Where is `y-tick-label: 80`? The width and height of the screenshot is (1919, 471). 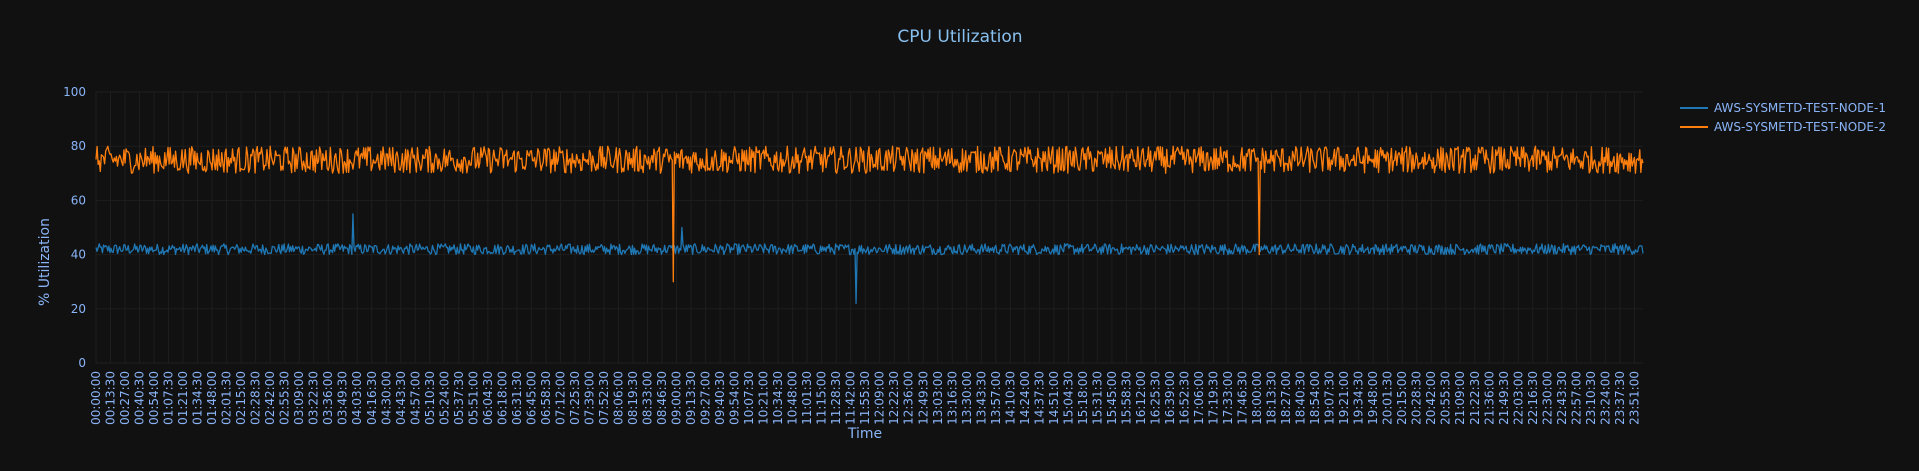 y-tick-label: 80 is located at coordinates (78, 146).